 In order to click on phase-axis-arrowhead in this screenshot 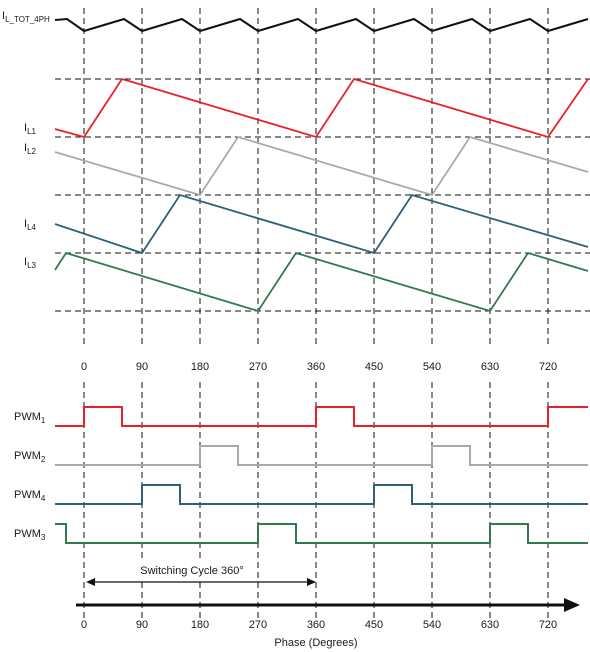, I will do `click(572, 605)`.